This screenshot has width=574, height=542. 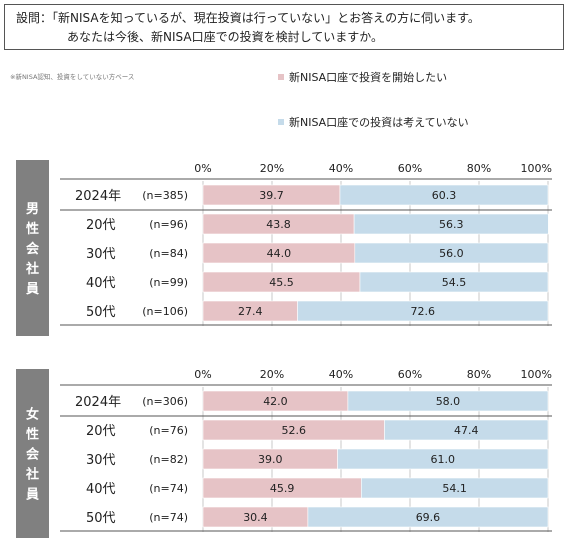 I want to click on data-label: 45.5, so click(x=281, y=282).